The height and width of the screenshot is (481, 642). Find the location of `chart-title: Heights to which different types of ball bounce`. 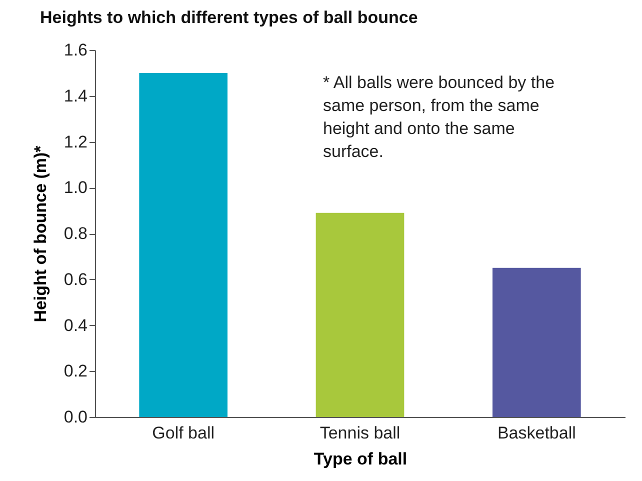

chart-title: Heights to which different types of ball bounce is located at coordinates (229, 17).